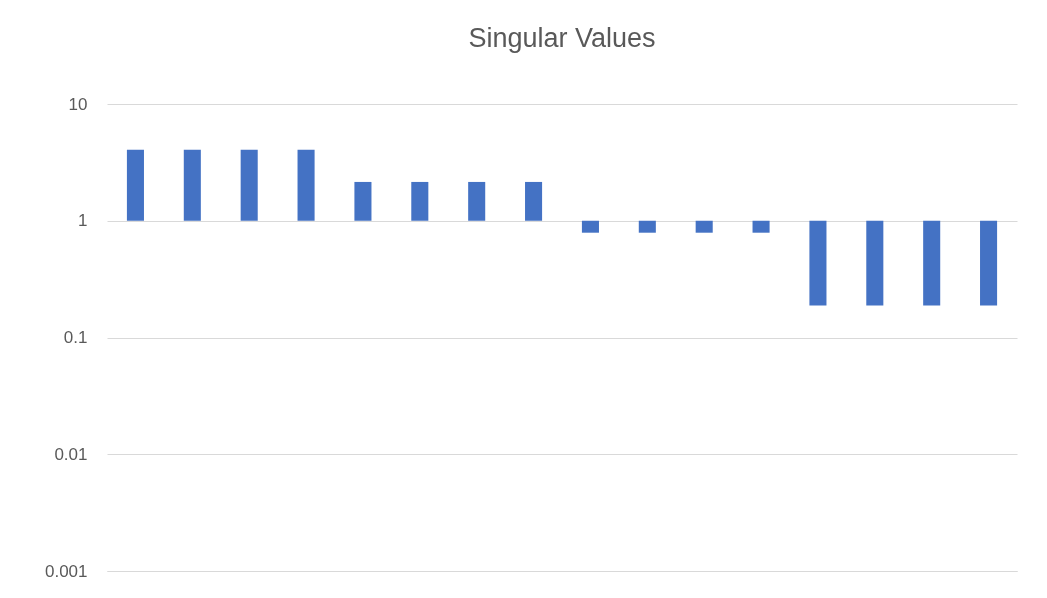  What do you see at coordinates (562, 38) in the screenshot?
I see `chart-title: Singular Values` at bounding box center [562, 38].